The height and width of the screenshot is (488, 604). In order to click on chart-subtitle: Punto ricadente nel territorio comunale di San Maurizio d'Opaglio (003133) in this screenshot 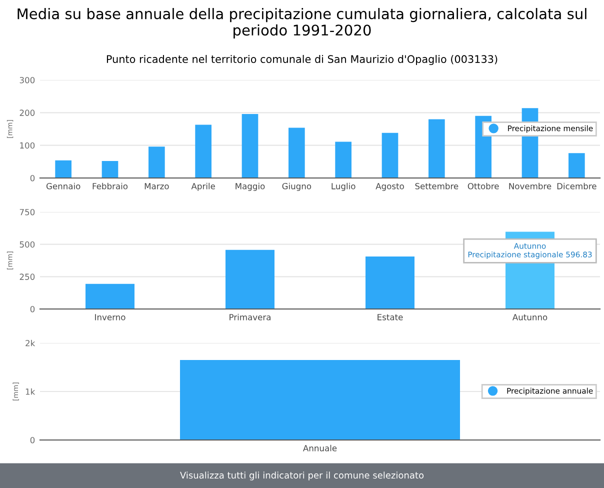, I will do `click(302, 60)`.